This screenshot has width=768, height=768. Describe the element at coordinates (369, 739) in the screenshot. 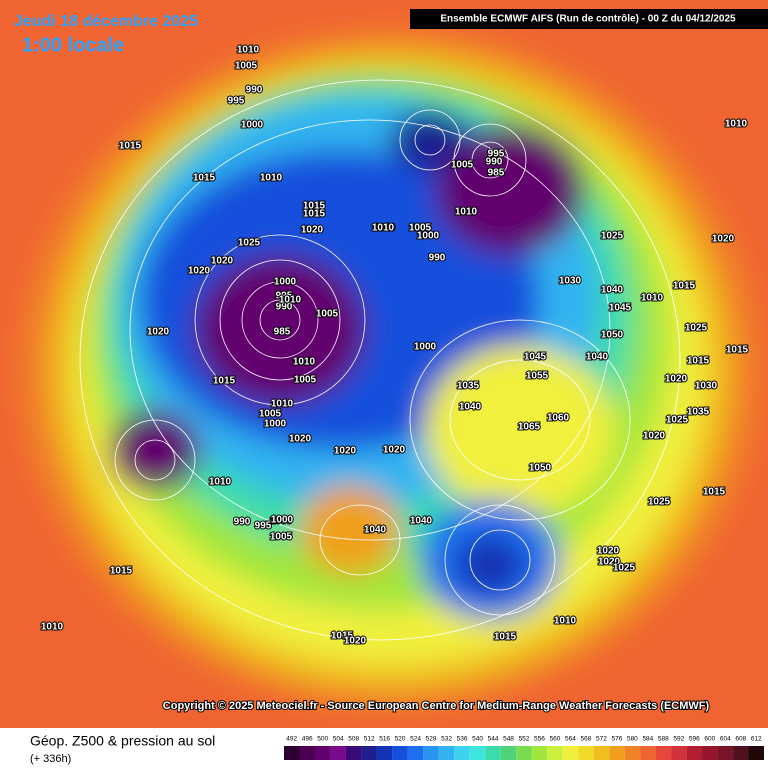

I see `colorbar-label: 512` at that location.